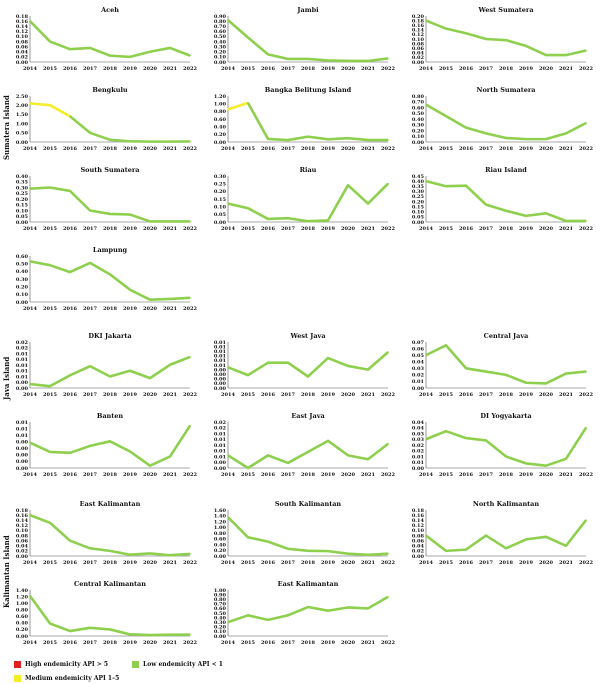 Image resolution: width=600 pixels, height=684 pixels. What do you see at coordinates (220, 600) in the screenshot?
I see `y-tick-label: 0.80` at bounding box center [220, 600].